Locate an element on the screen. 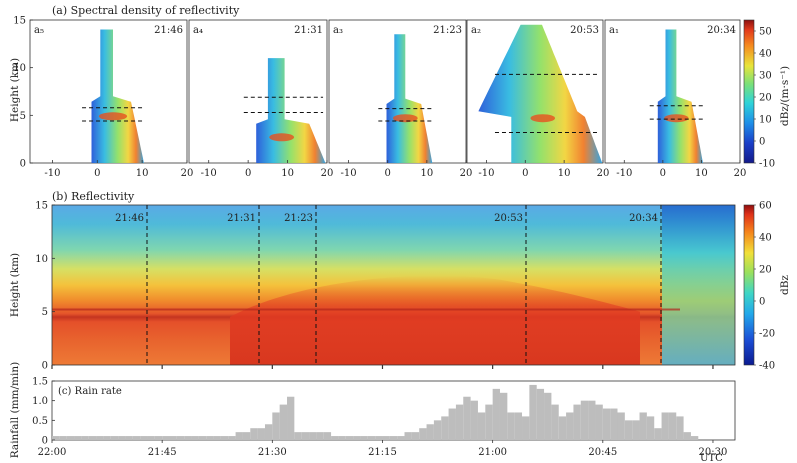 This screenshot has height=463, width=797. subpanel-time: 21:46 is located at coordinates (168, 30).